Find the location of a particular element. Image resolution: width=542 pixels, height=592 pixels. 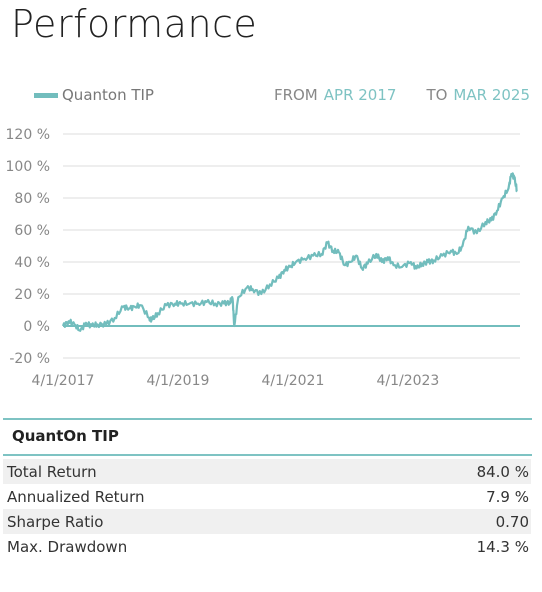

y-tick-label: 20 % is located at coordinates (32, 295).